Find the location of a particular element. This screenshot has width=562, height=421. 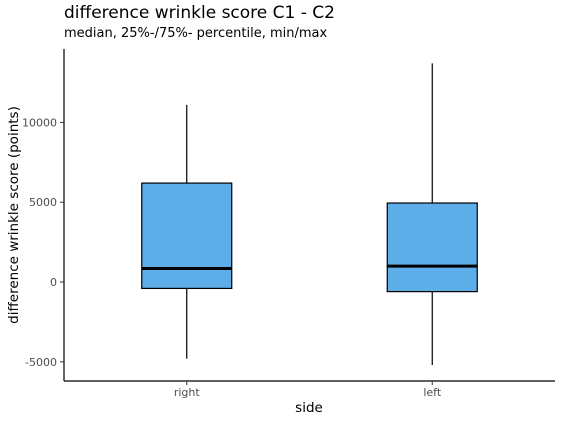

x-tick-label: left is located at coordinates (432, 392).